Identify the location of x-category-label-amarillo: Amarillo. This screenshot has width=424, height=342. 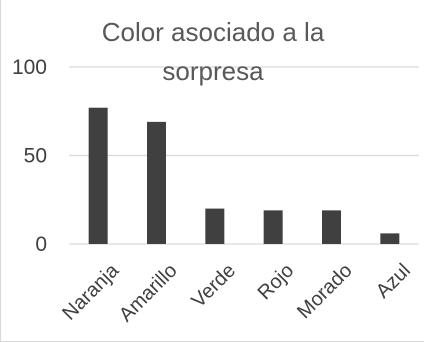
(148, 293).